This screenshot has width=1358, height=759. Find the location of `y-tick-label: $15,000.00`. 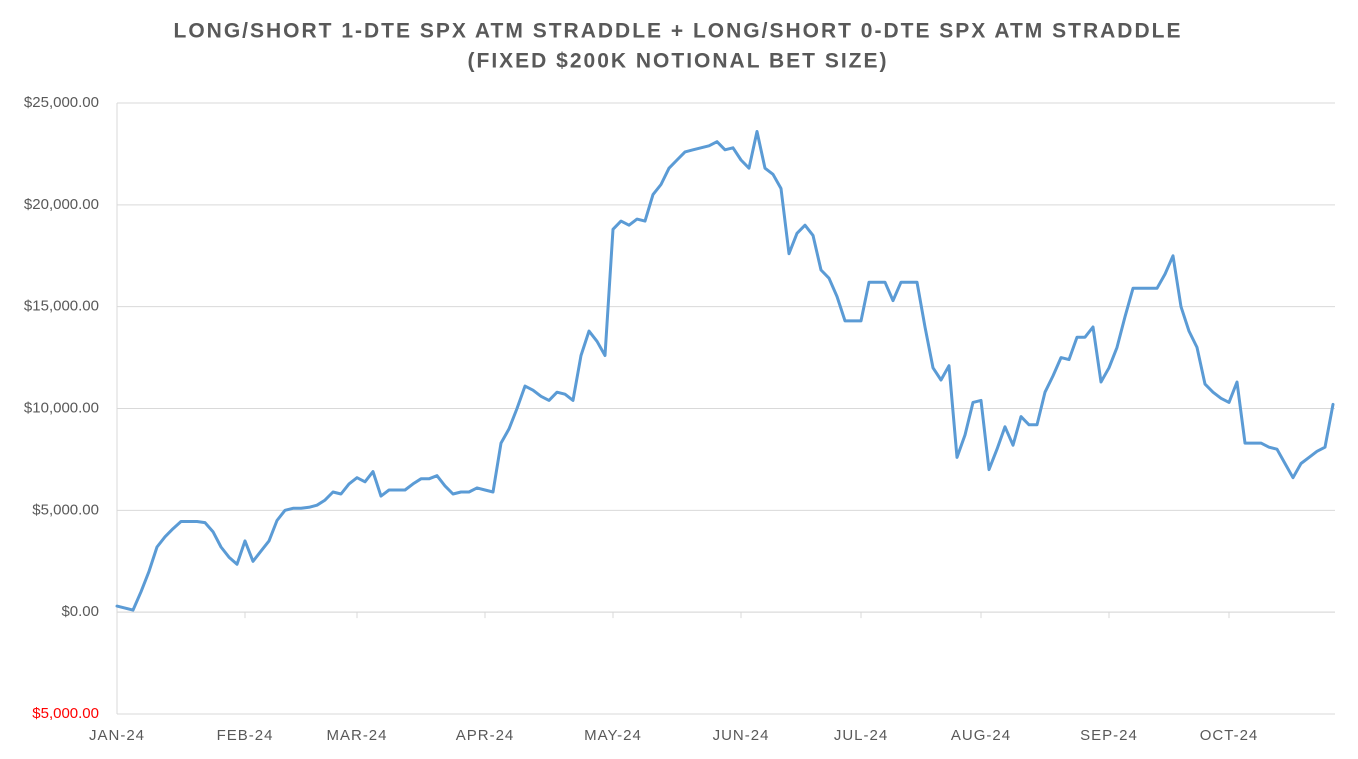

y-tick-label: $15,000.00 is located at coordinates (61, 306).